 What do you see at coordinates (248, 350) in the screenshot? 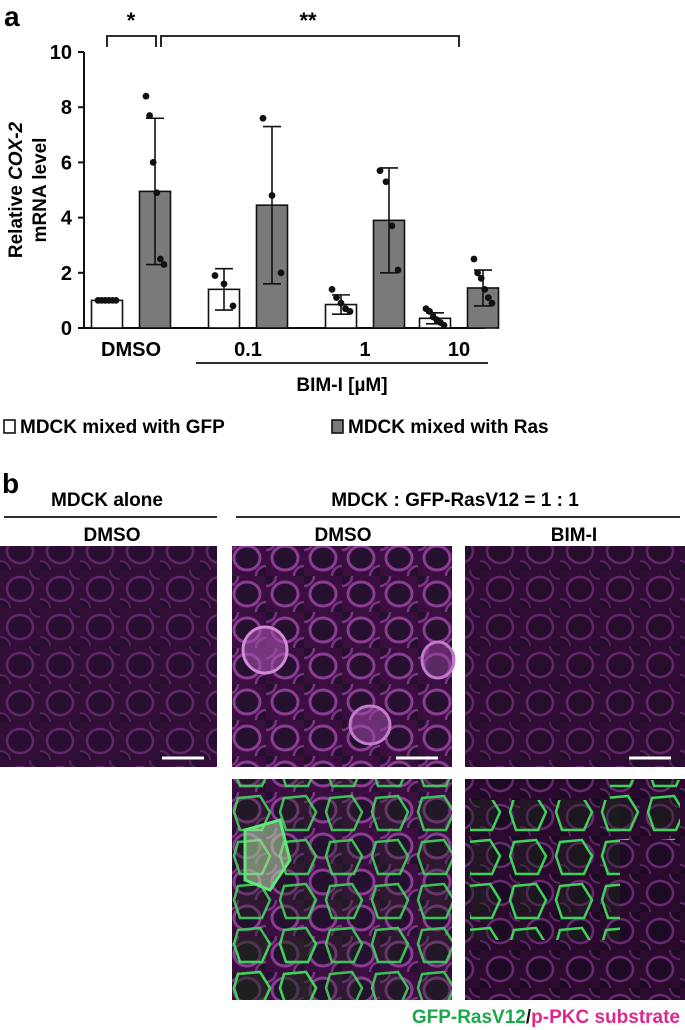
I see `x-tick-label: 0.1` at bounding box center [248, 350].